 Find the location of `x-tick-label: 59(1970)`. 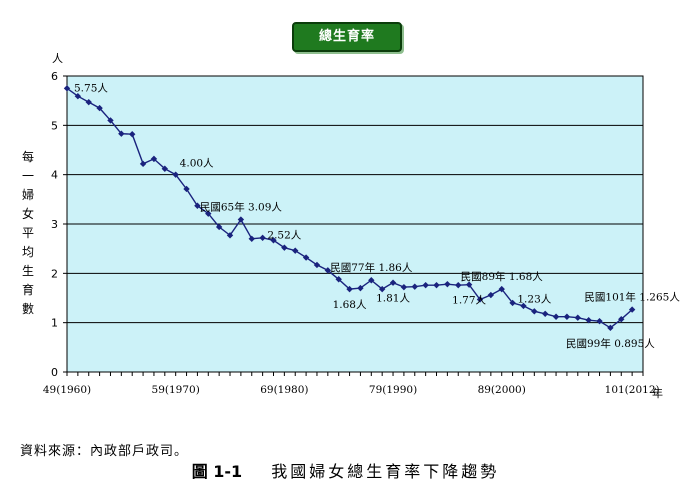

x-tick-label: 59(1970) is located at coordinates (176, 390).